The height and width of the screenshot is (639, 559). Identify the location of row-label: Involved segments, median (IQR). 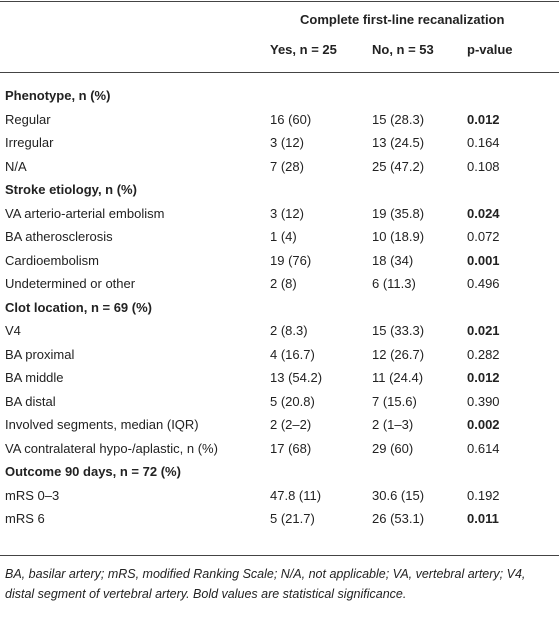
(102, 424).